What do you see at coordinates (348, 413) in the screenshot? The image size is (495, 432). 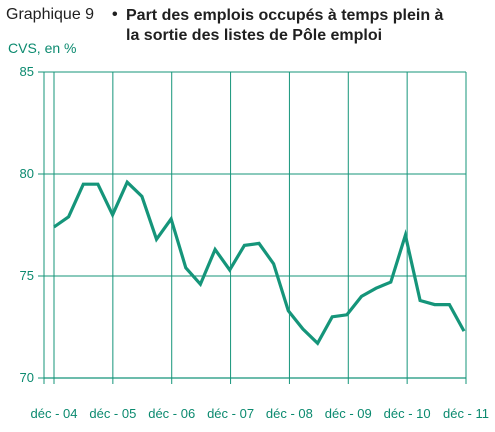 I see `x-tick-label: déc - 09` at bounding box center [348, 413].